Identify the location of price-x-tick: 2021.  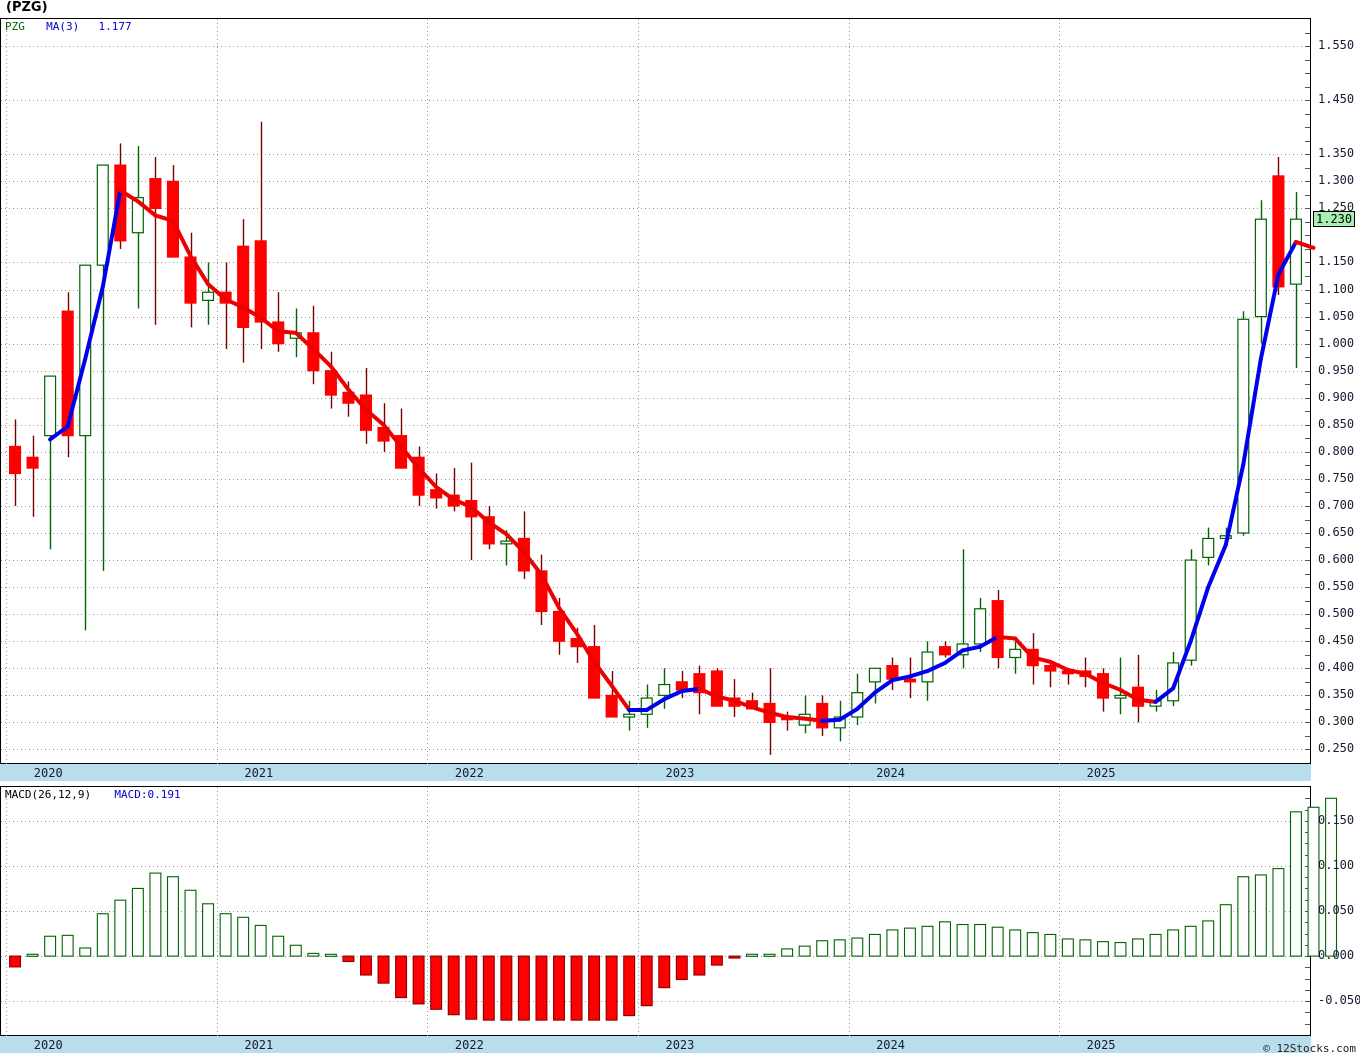
(259, 773).